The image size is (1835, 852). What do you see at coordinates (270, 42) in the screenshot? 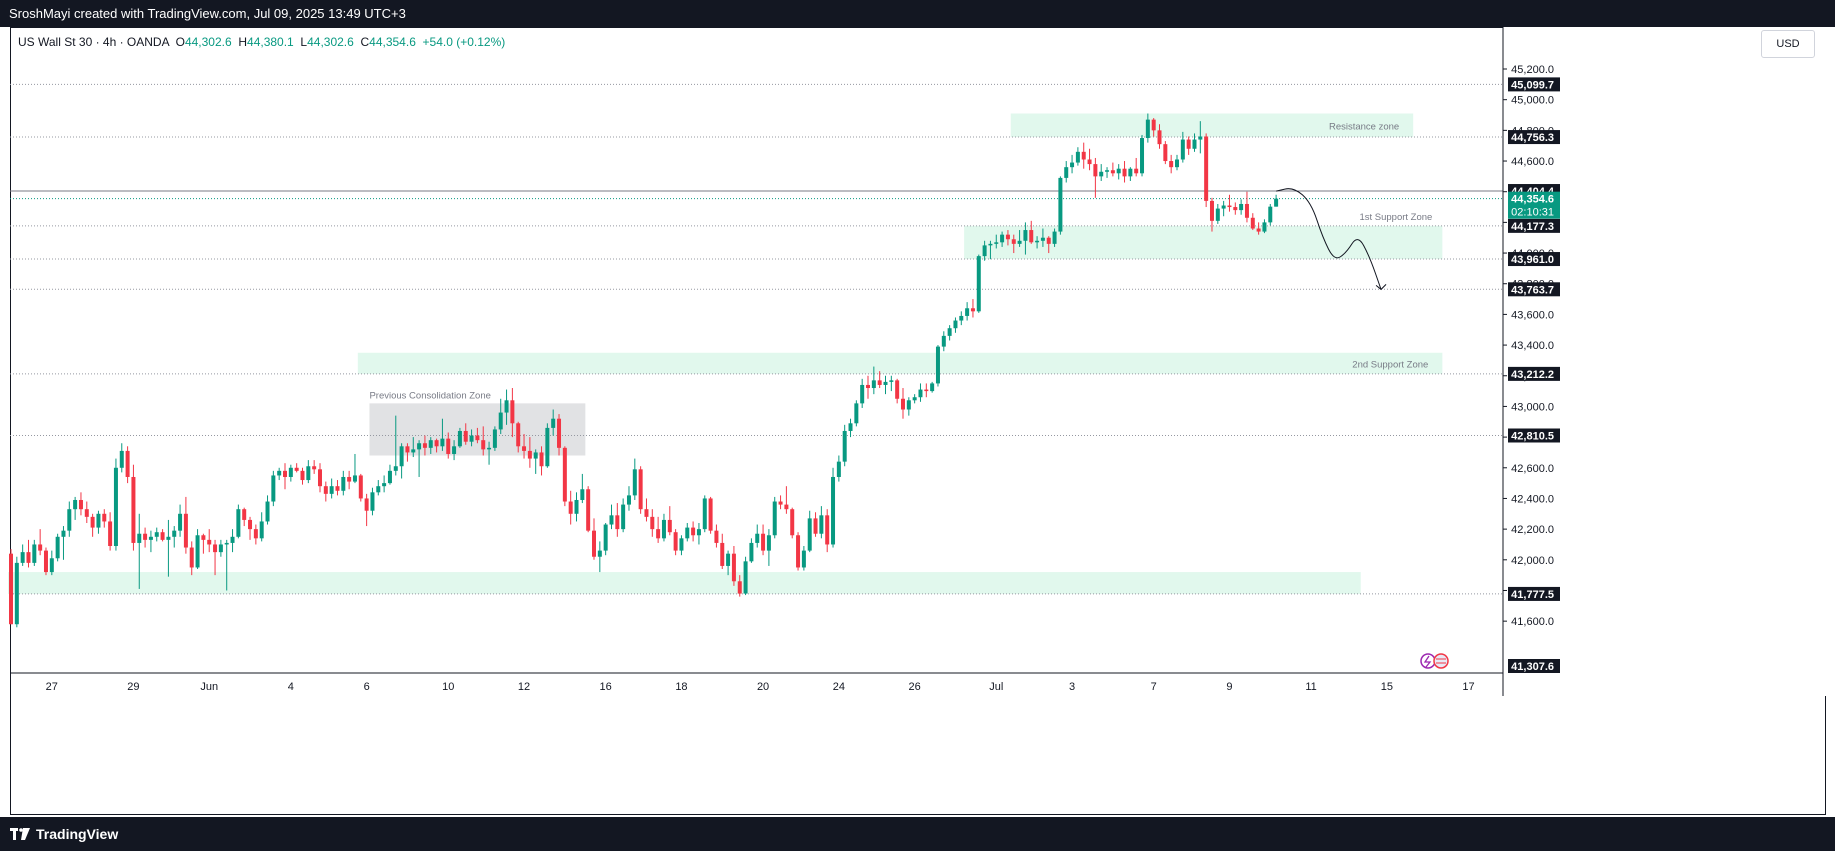
I see `high-value: 44,380.1` at bounding box center [270, 42].